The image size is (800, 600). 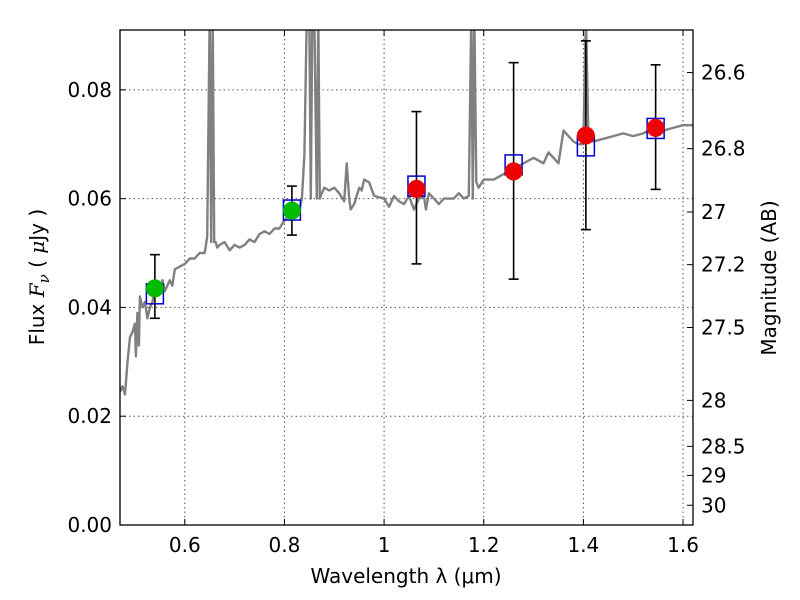 I want to click on y-axis-title-left-text: Flux Fν ( μJy ), so click(x=39, y=277).